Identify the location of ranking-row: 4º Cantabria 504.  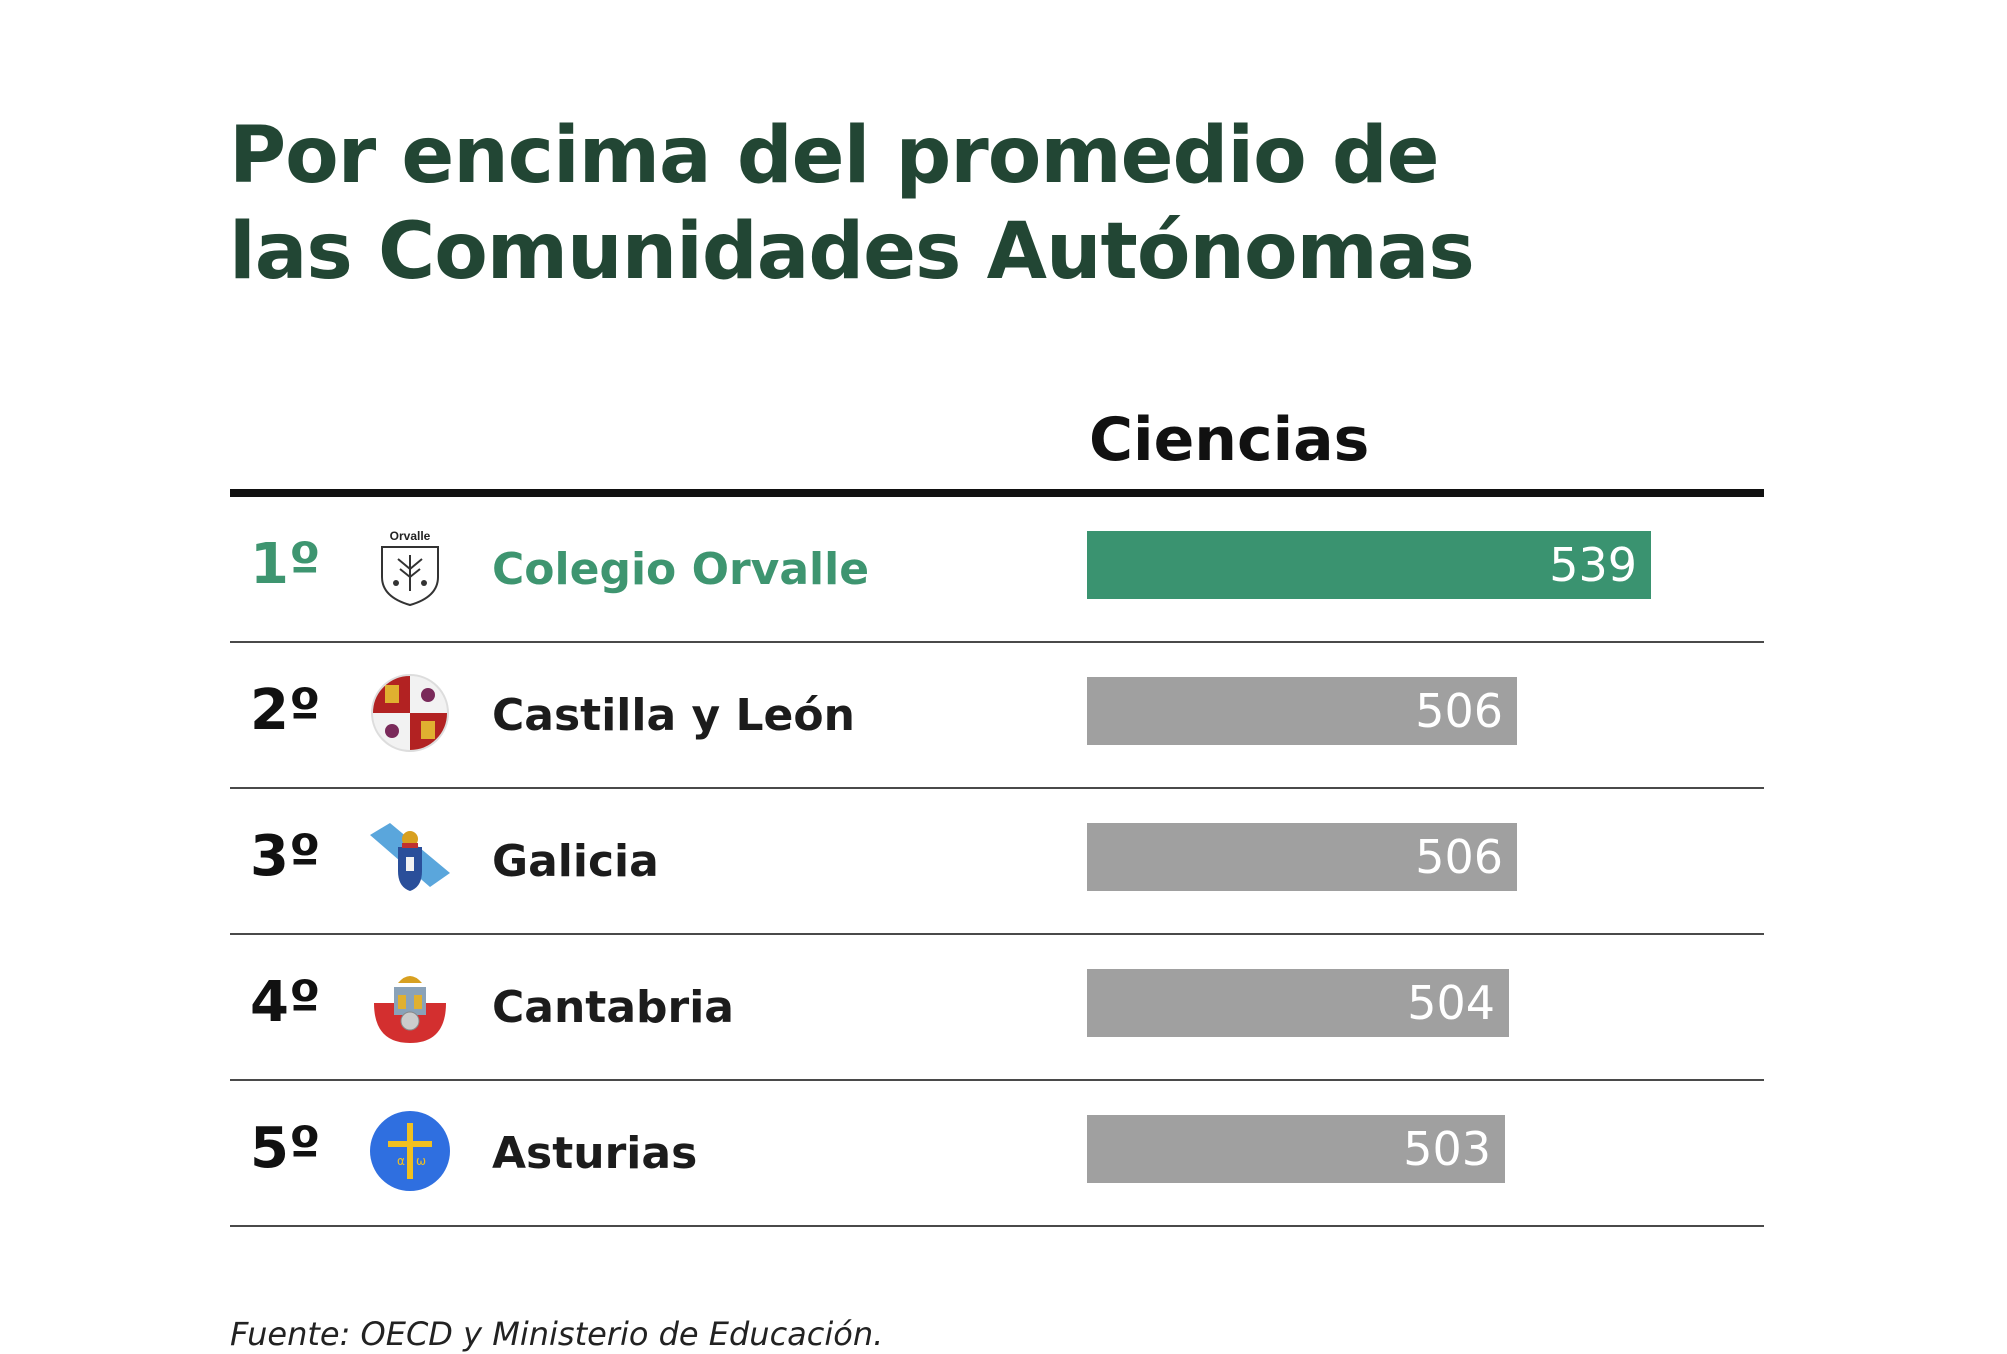
(997, 1008).